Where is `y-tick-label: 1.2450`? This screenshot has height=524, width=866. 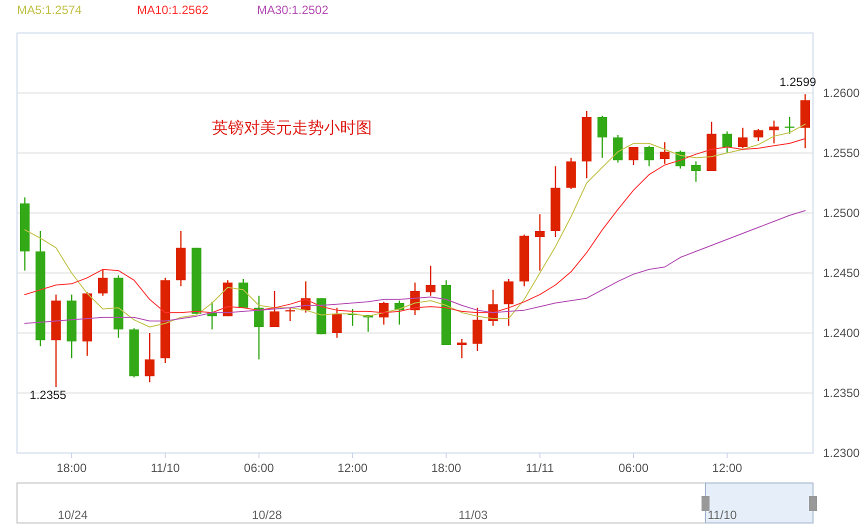 y-tick-label: 1.2450 is located at coordinates (841, 273).